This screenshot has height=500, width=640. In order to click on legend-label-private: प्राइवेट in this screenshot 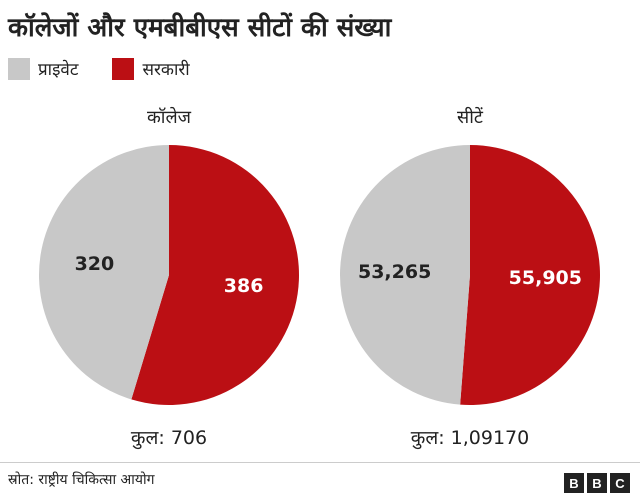, I will do `click(58, 70)`.